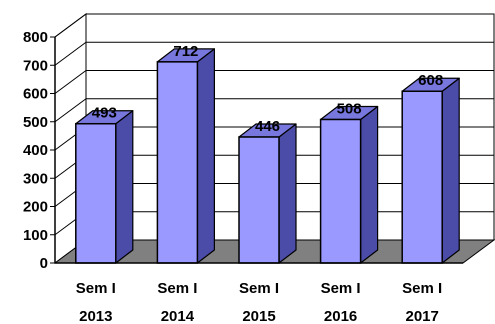 Image resolution: width=495 pixels, height=324 pixels. What do you see at coordinates (35, 150) in the screenshot?
I see `y-tick-label: 400` at bounding box center [35, 150].